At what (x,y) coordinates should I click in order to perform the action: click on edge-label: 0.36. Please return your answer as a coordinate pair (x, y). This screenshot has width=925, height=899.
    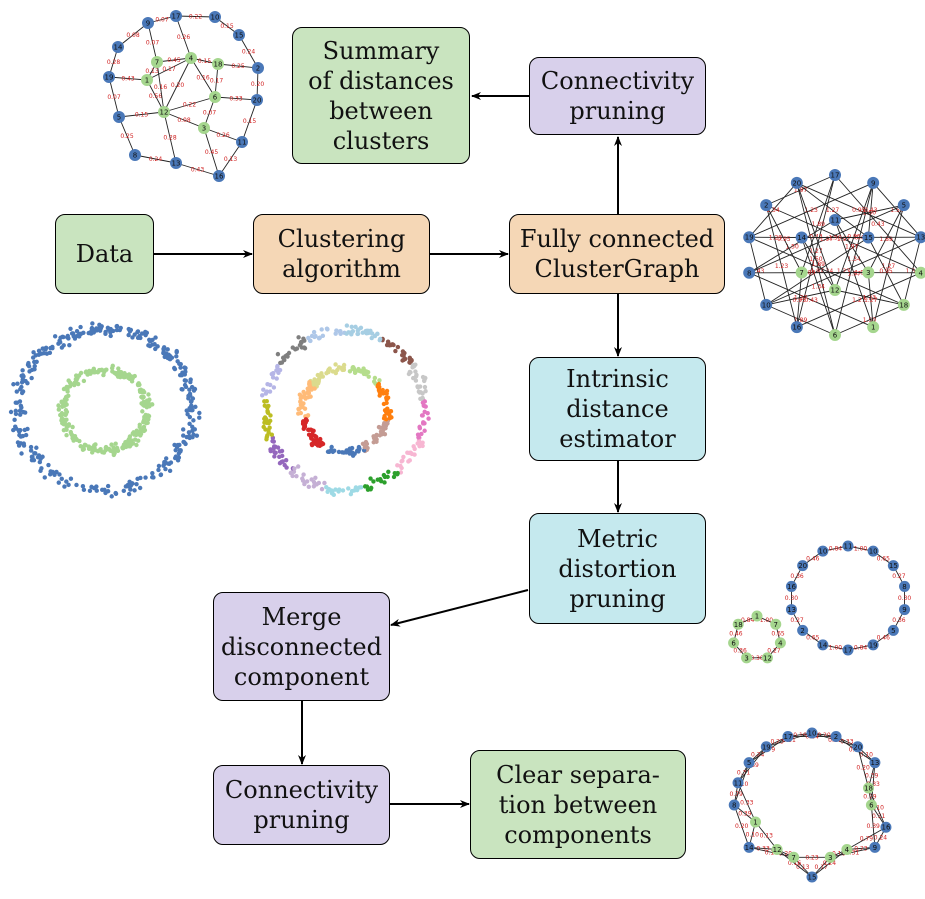
    Looking at the image, I should click on (797, 576).